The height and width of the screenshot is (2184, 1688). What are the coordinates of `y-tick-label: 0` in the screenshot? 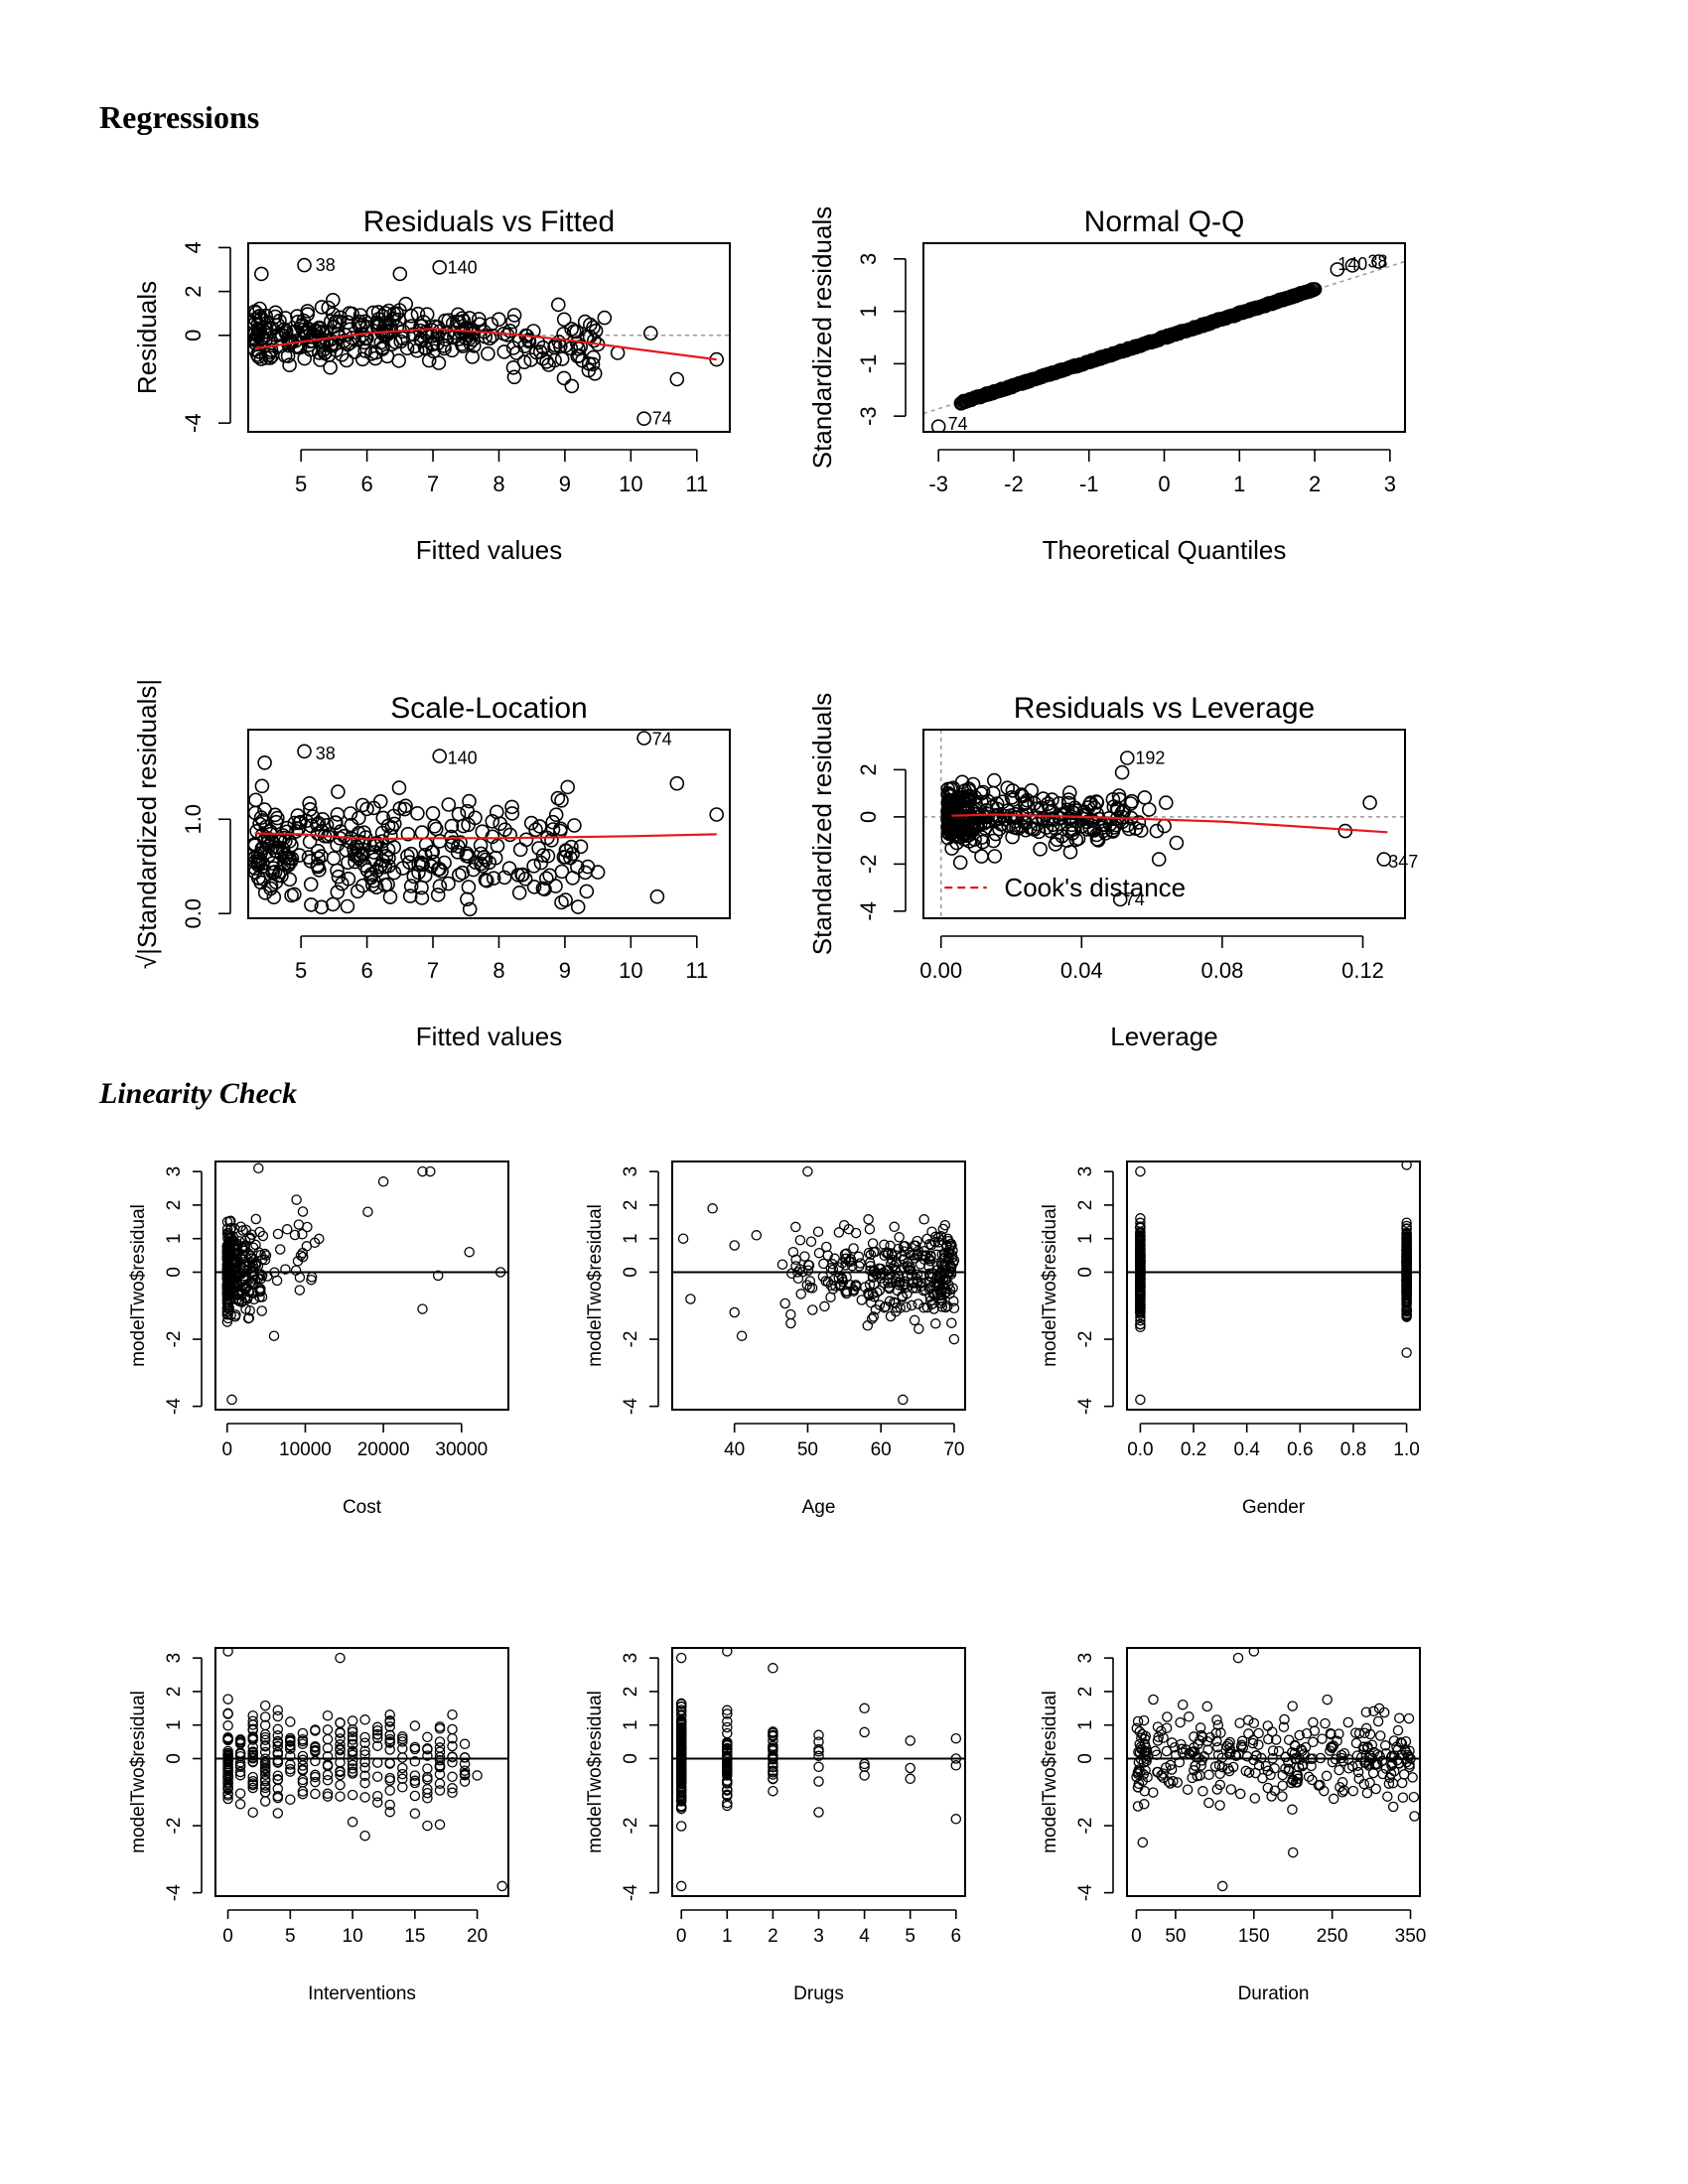 It's located at (1085, 1272).